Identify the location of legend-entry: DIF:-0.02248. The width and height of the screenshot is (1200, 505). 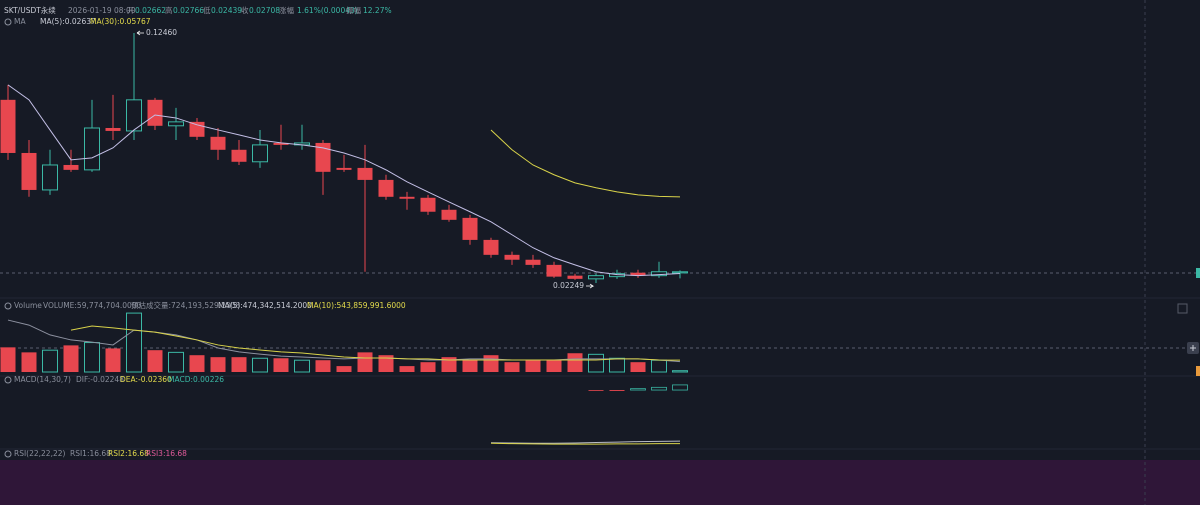
(100, 379).